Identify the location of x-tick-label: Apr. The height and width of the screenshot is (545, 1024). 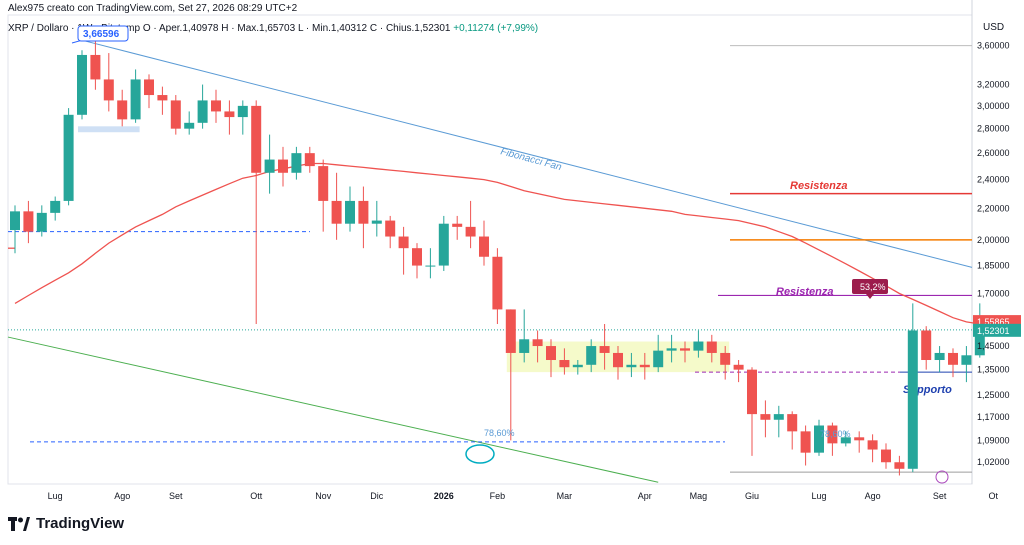
(645, 496).